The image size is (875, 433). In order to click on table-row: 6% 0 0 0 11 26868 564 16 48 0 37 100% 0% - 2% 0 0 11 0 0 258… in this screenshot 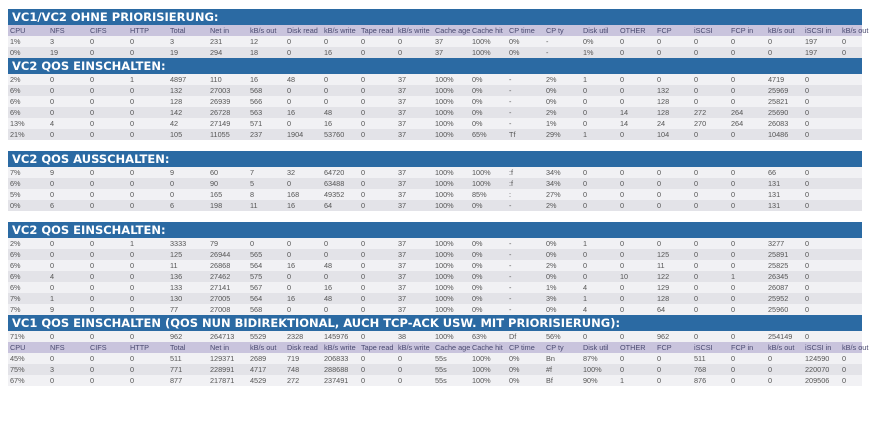, I will do `click(435, 265)`.